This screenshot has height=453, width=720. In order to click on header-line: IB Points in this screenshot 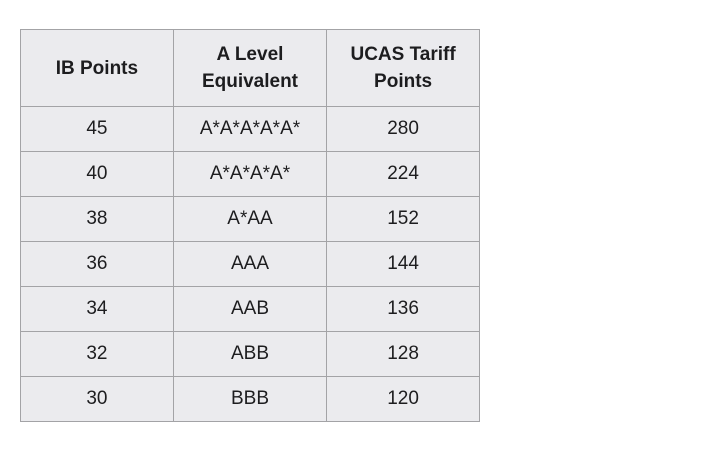, I will do `click(97, 68)`.